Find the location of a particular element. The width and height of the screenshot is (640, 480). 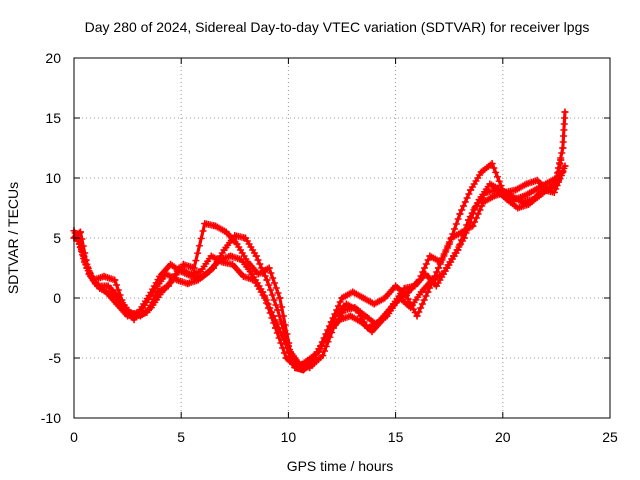

y-tick-label: -10 is located at coordinates (51, 418).